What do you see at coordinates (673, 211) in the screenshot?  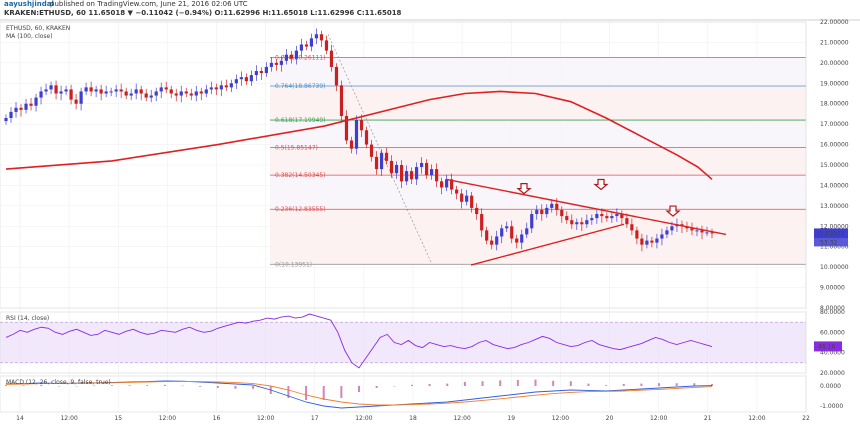 I see `down-arrow-icon` at bounding box center [673, 211].